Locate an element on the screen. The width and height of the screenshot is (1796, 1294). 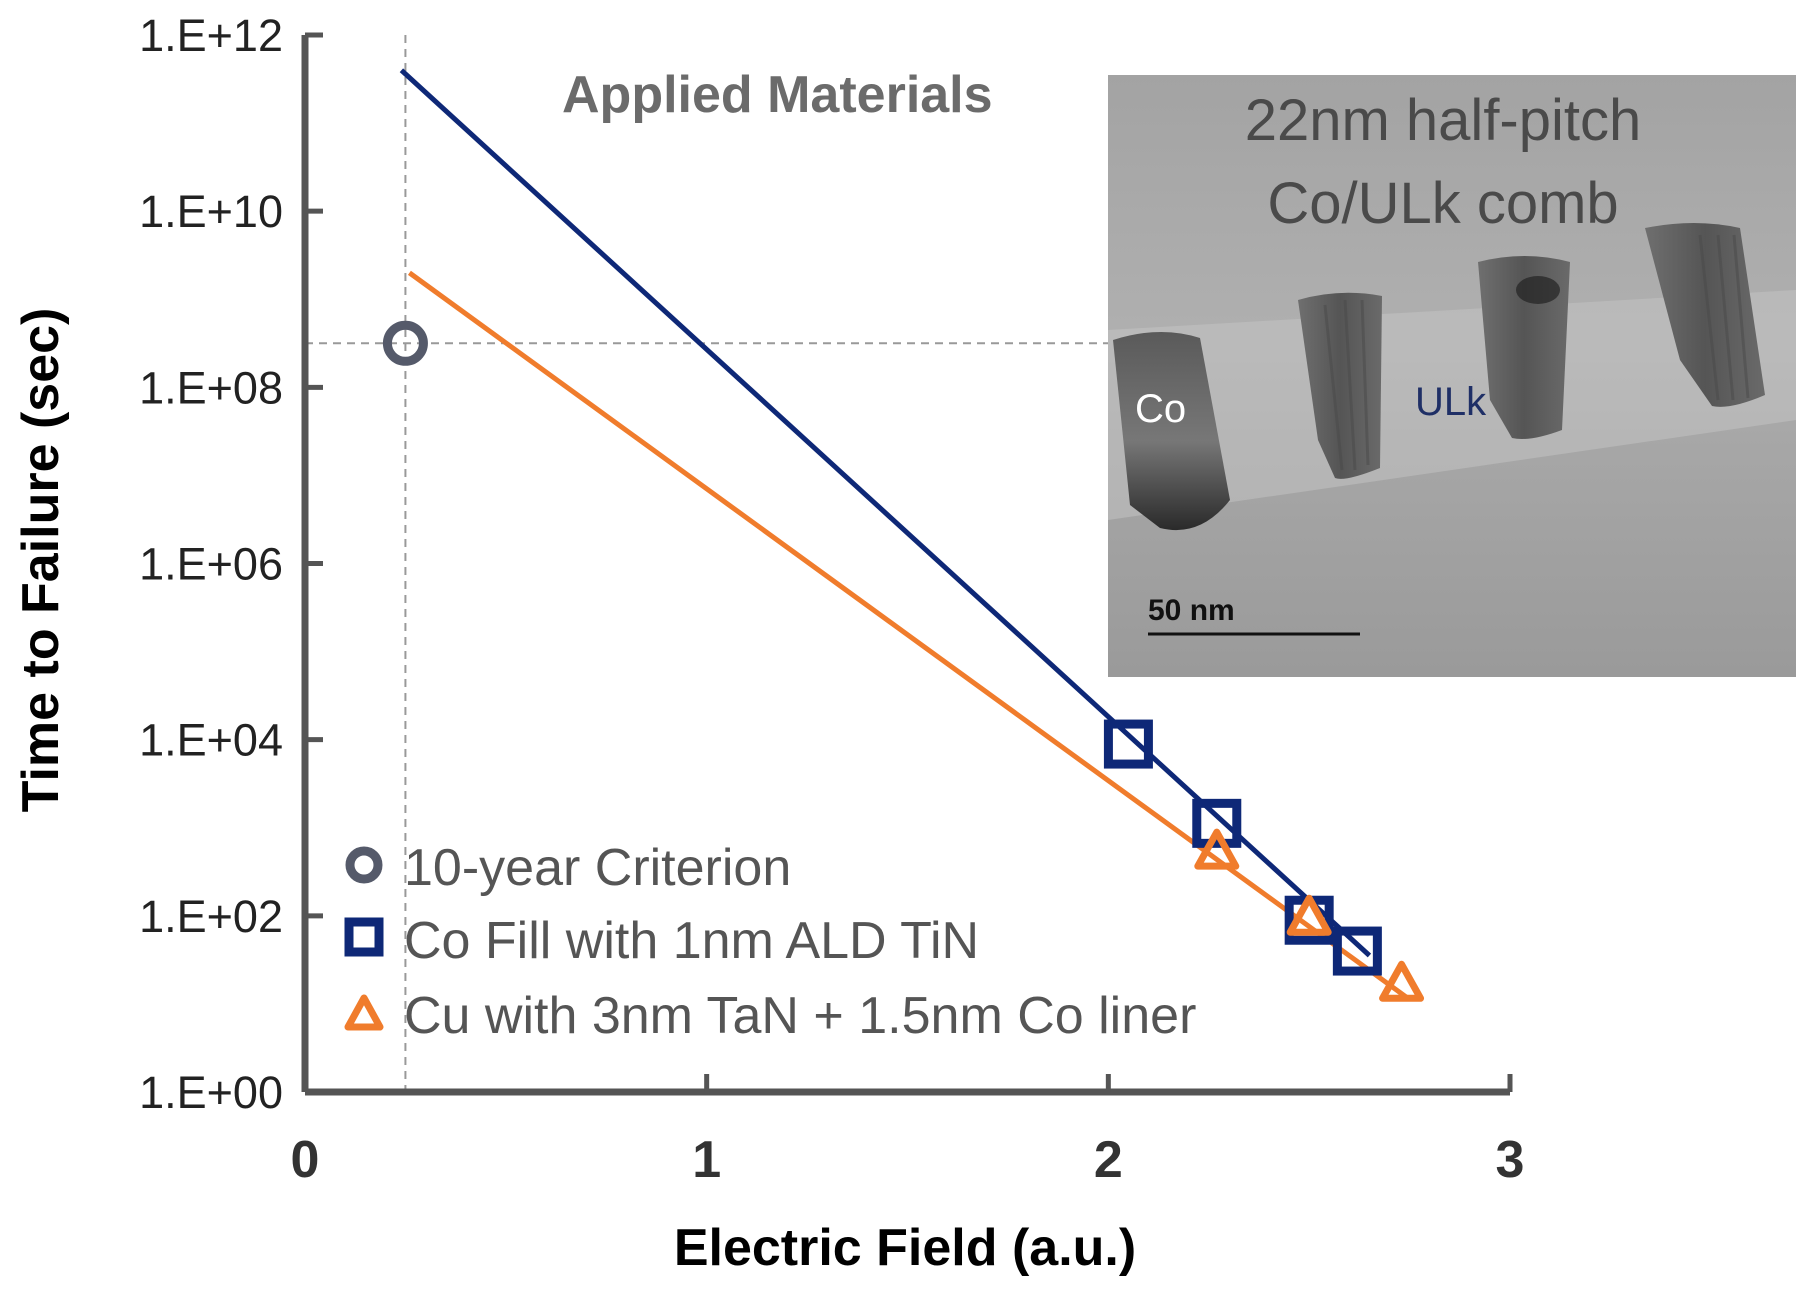
legend-triangle-icon is located at coordinates (364, 1012).